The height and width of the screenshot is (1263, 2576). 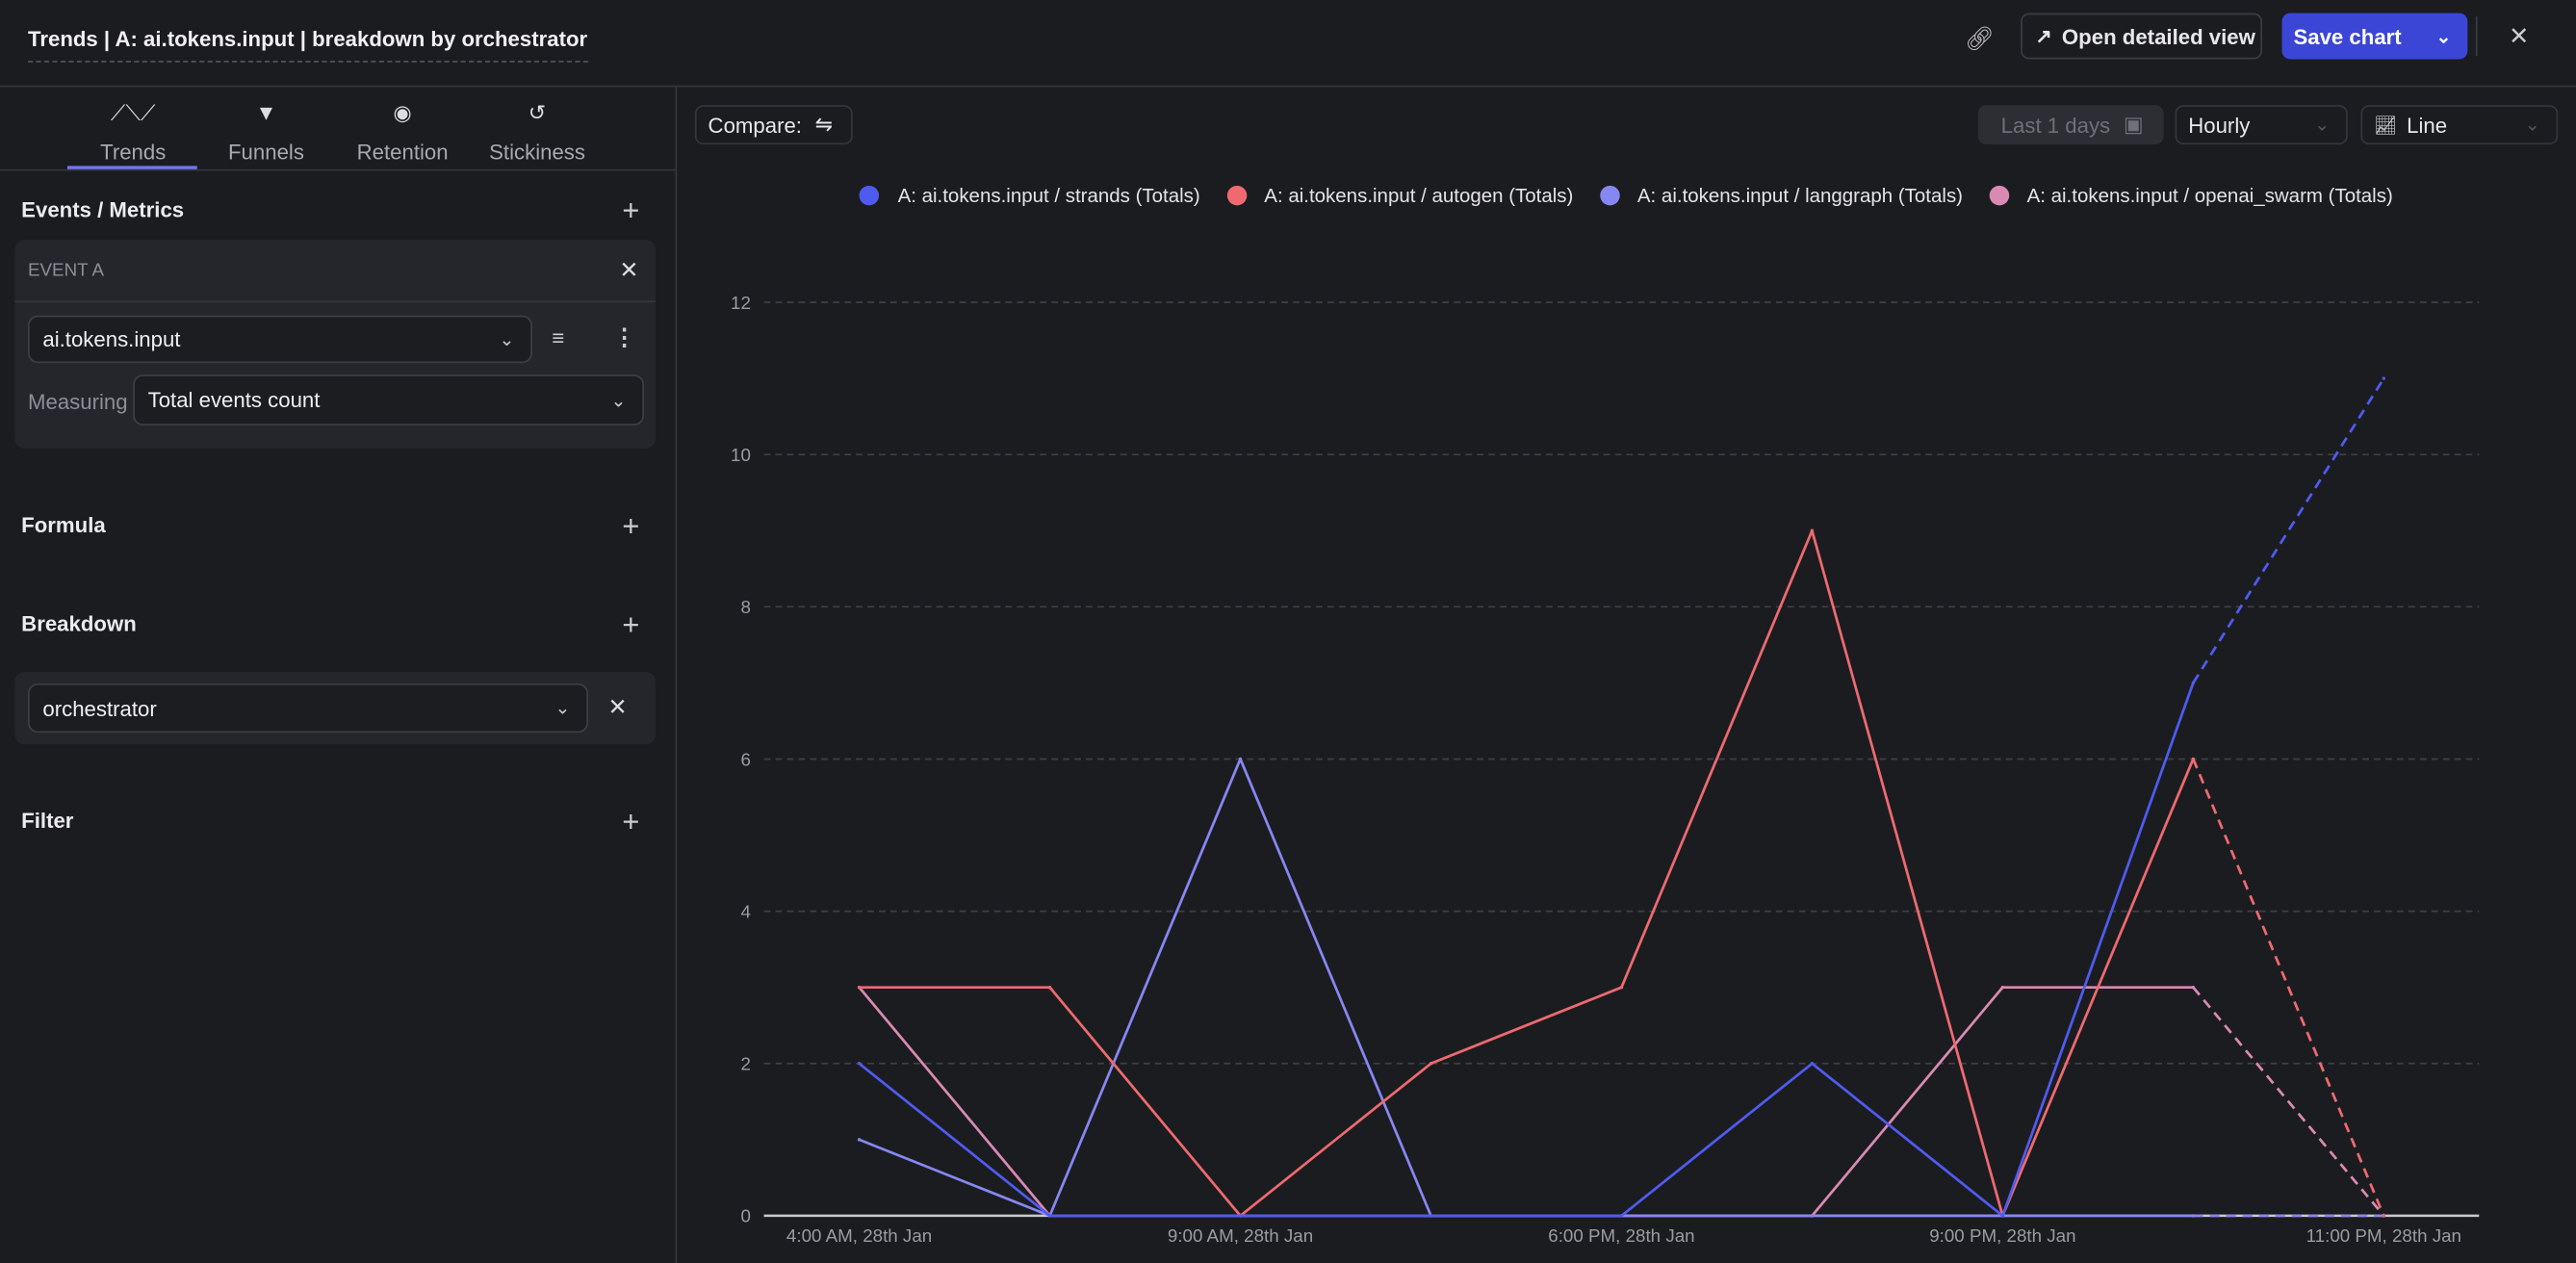 What do you see at coordinates (64, 525) in the screenshot?
I see `formula-heading: Formula` at bounding box center [64, 525].